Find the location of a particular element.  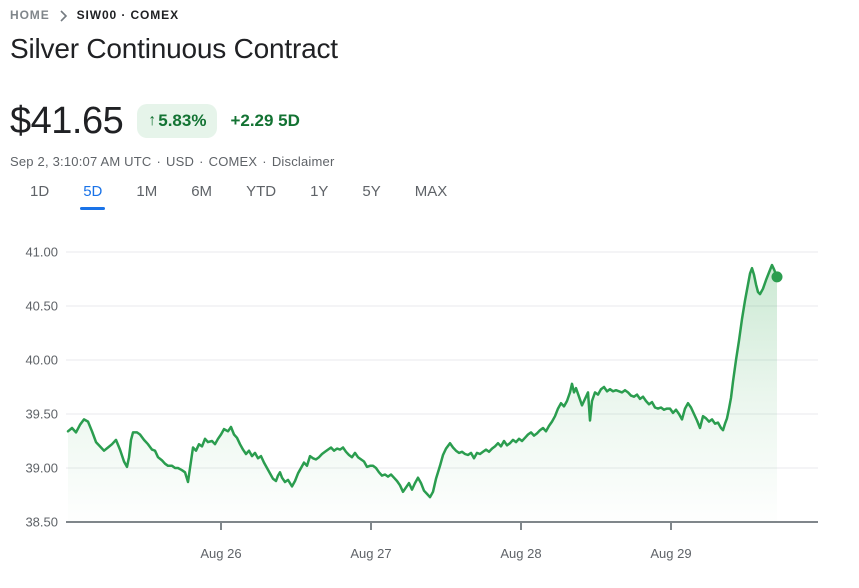

timestamp: Sep 2, 3:10:07 AM UTC is located at coordinates (81, 161).